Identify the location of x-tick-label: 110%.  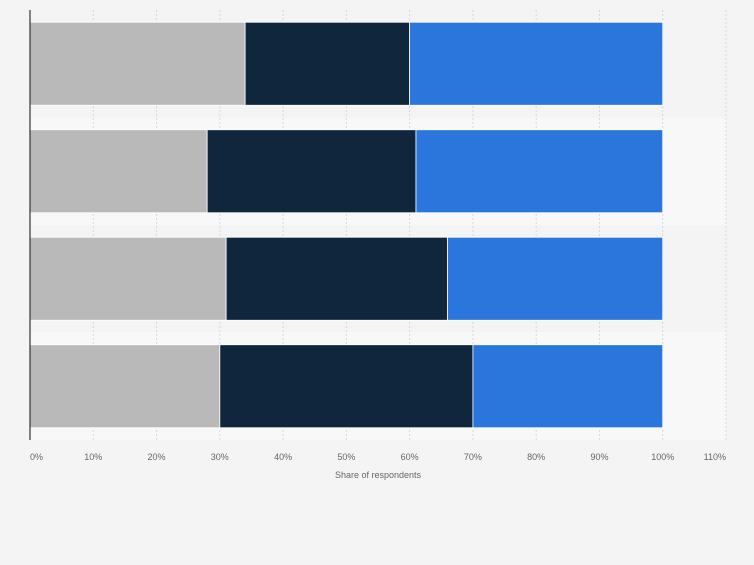
(715, 457).